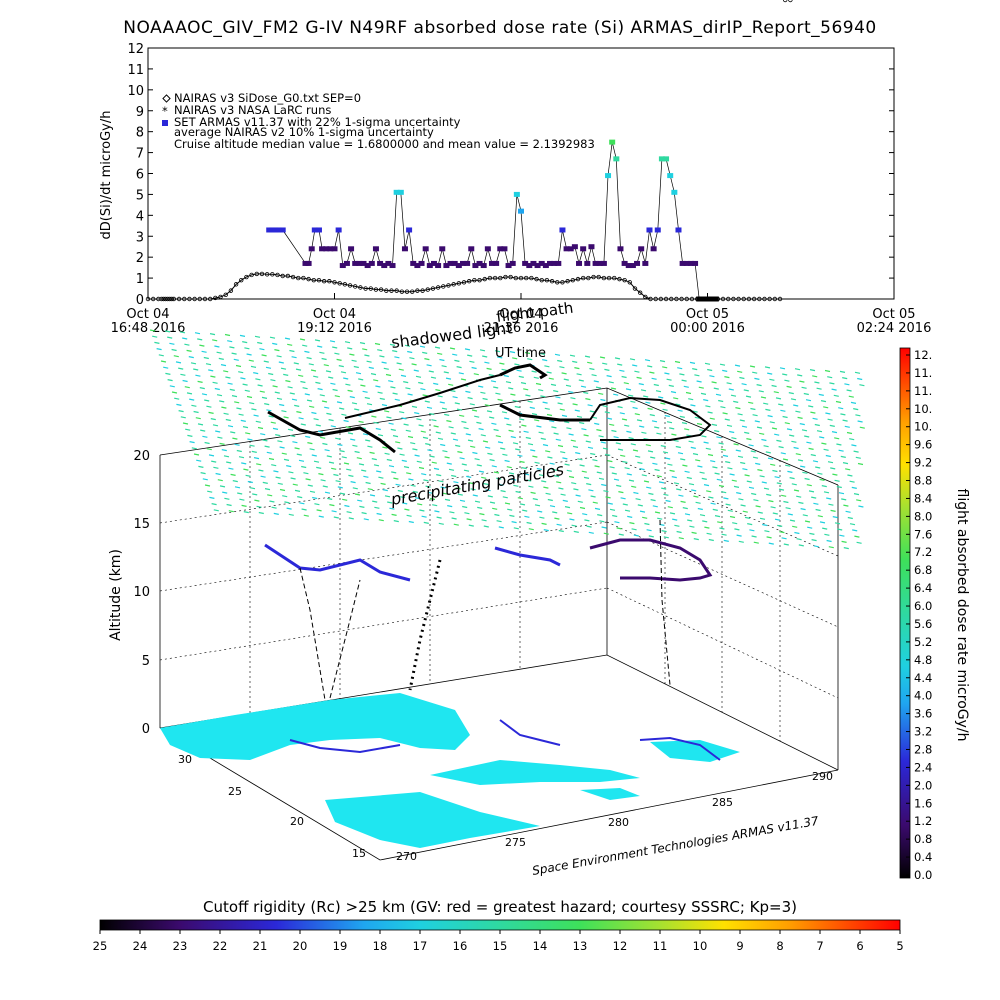  I want to click on 3d-floor-front-edge, so click(499, 794).